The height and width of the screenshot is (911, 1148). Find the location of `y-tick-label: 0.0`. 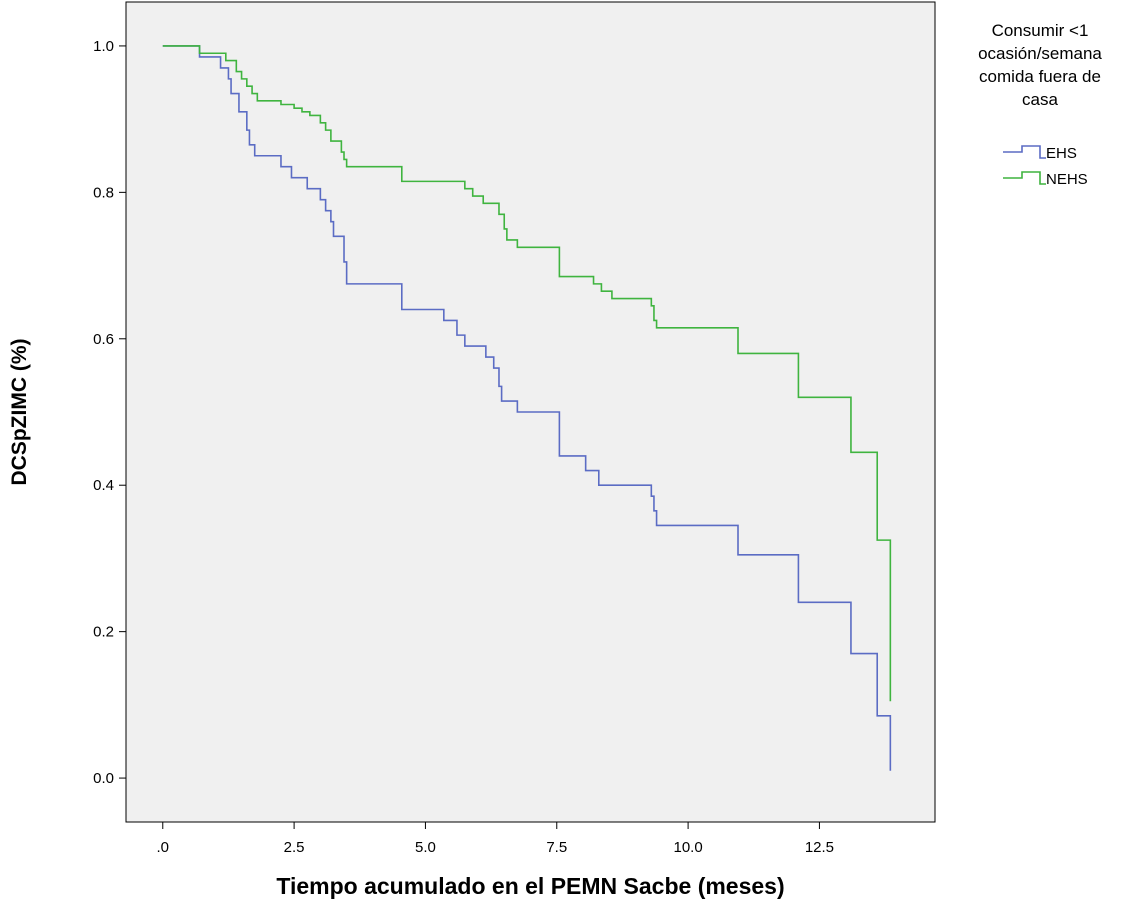

y-tick-label: 0.0 is located at coordinates (103, 778).